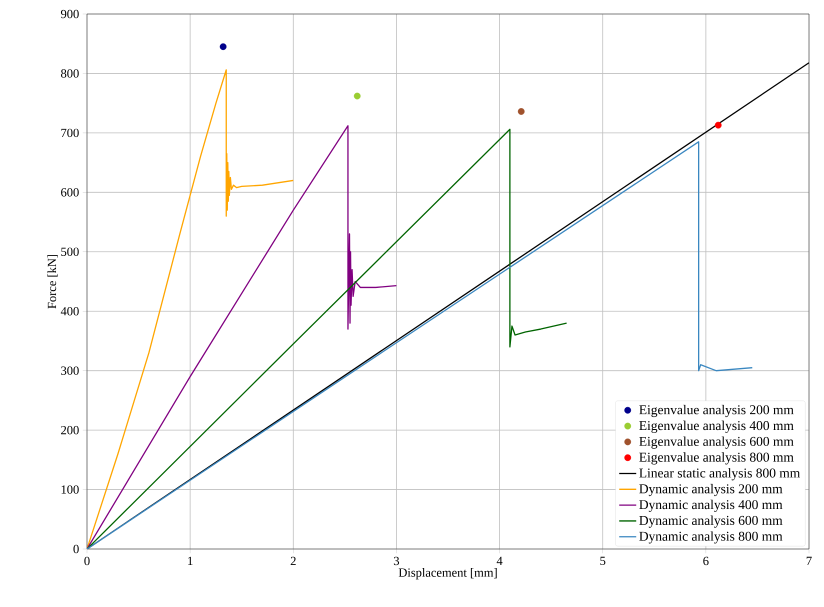 The width and height of the screenshot is (824, 607). I want to click on y-tick-label: 300, so click(70, 370).